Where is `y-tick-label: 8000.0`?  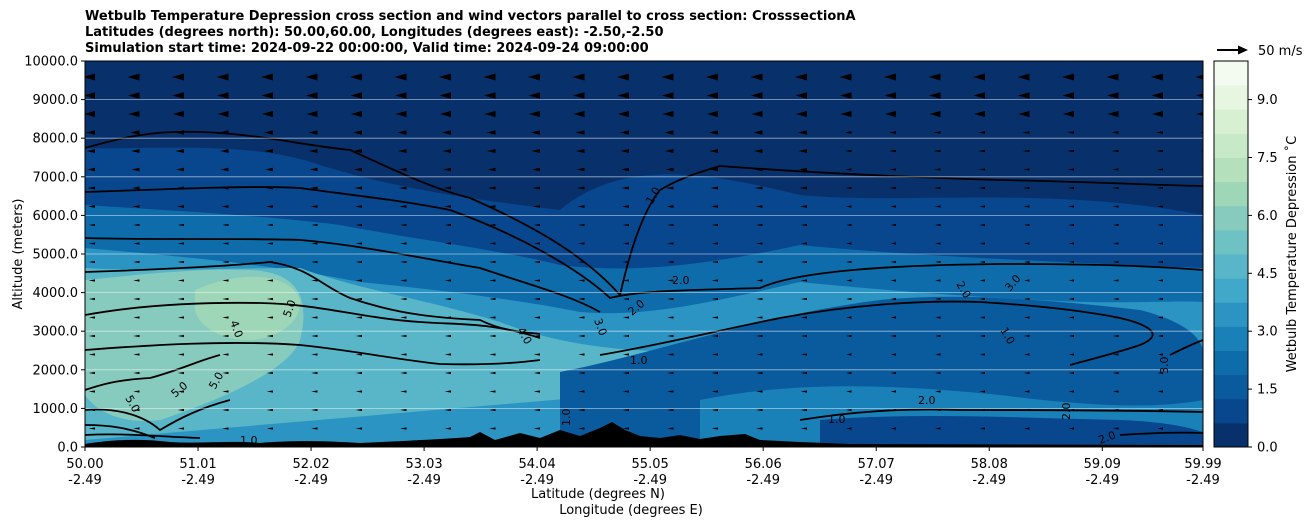 y-tick-label: 8000.0 is located at coordinates (56, 139).